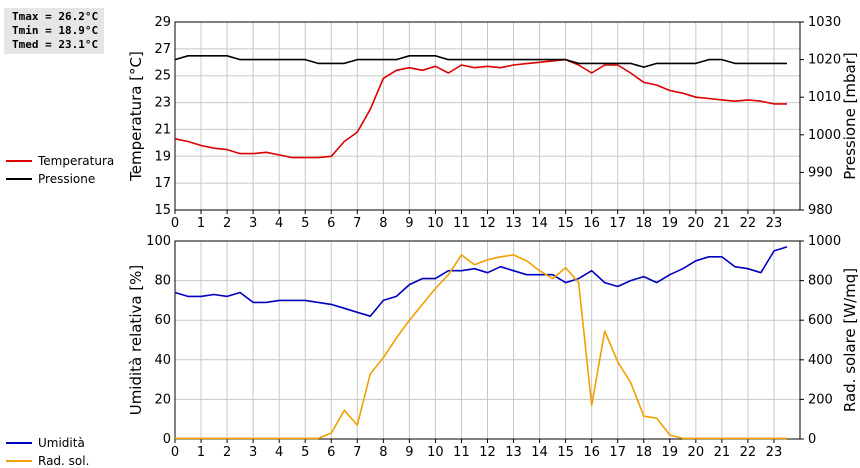 The height and width of the screenshot is (468, 860). What do you see at coordinates (850, 340) in the screenshot?
I see `y-right-axis-title: Rad. solare [W/mq]` at bounding box center [850, 340].